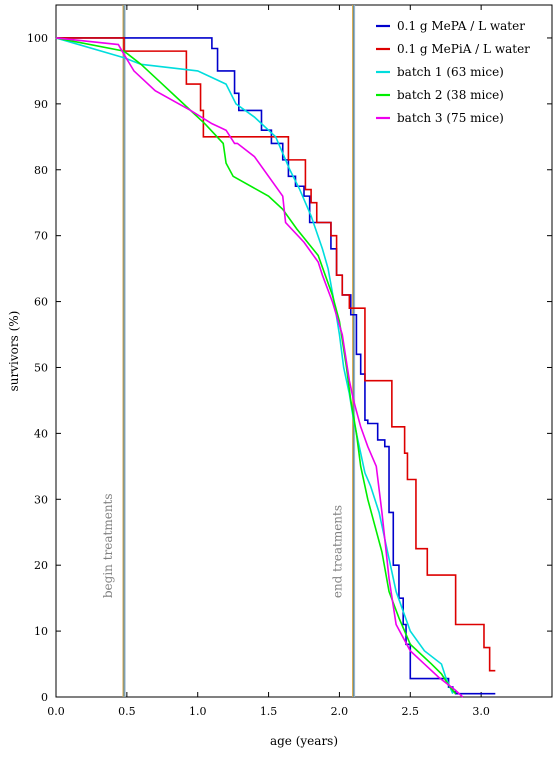 The width and height of the screenshot is (559, 757). I want to click on x-tick-label: 3.0, so click(481, 711).